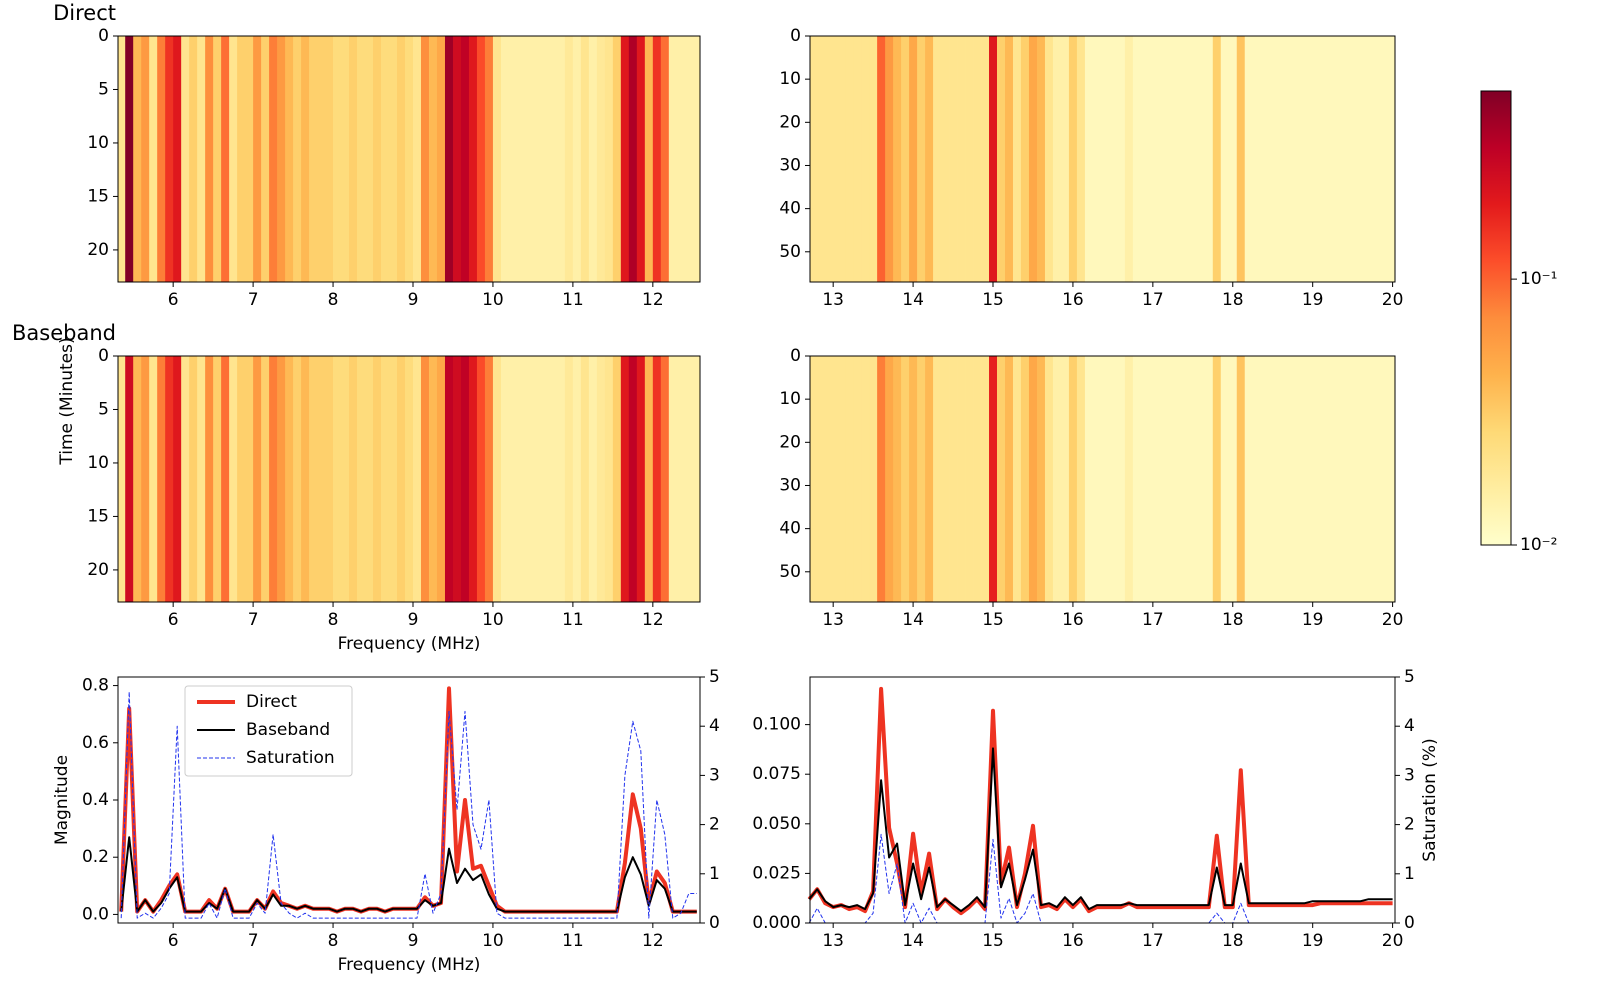  I want to click on y2-tick-label: 2, so click(714, 825).